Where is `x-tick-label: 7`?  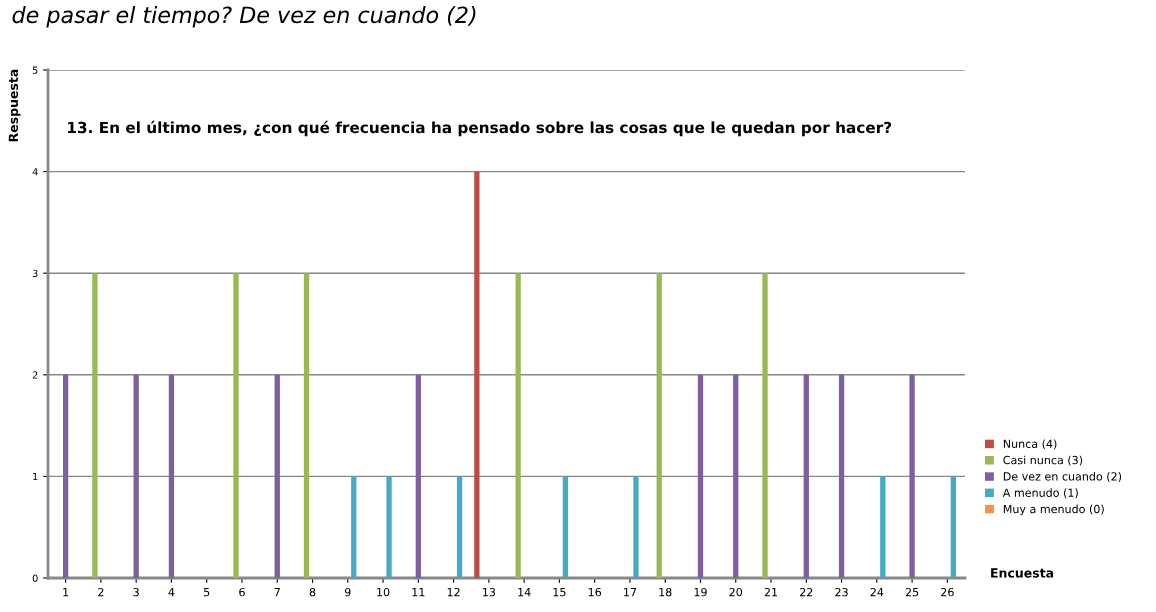
x-tick-label: 7 is located at coordinates (277, 592).